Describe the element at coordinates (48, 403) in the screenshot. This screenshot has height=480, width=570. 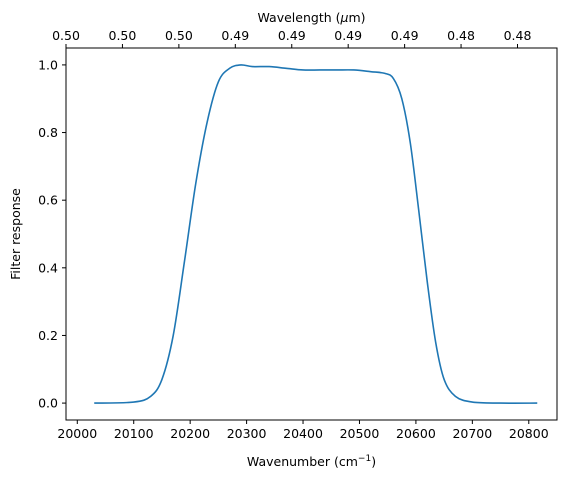
I see `y-tick-label: 0.0` at that location.